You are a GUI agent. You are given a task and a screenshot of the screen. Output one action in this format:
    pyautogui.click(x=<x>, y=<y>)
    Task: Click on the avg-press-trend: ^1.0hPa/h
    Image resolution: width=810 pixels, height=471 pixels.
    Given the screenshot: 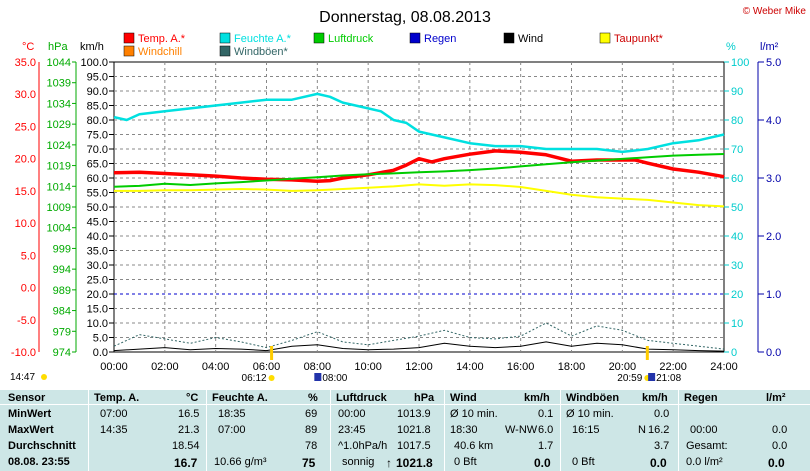 What is the action you would take?
    pyautogui.click(x=363, y=446)
    